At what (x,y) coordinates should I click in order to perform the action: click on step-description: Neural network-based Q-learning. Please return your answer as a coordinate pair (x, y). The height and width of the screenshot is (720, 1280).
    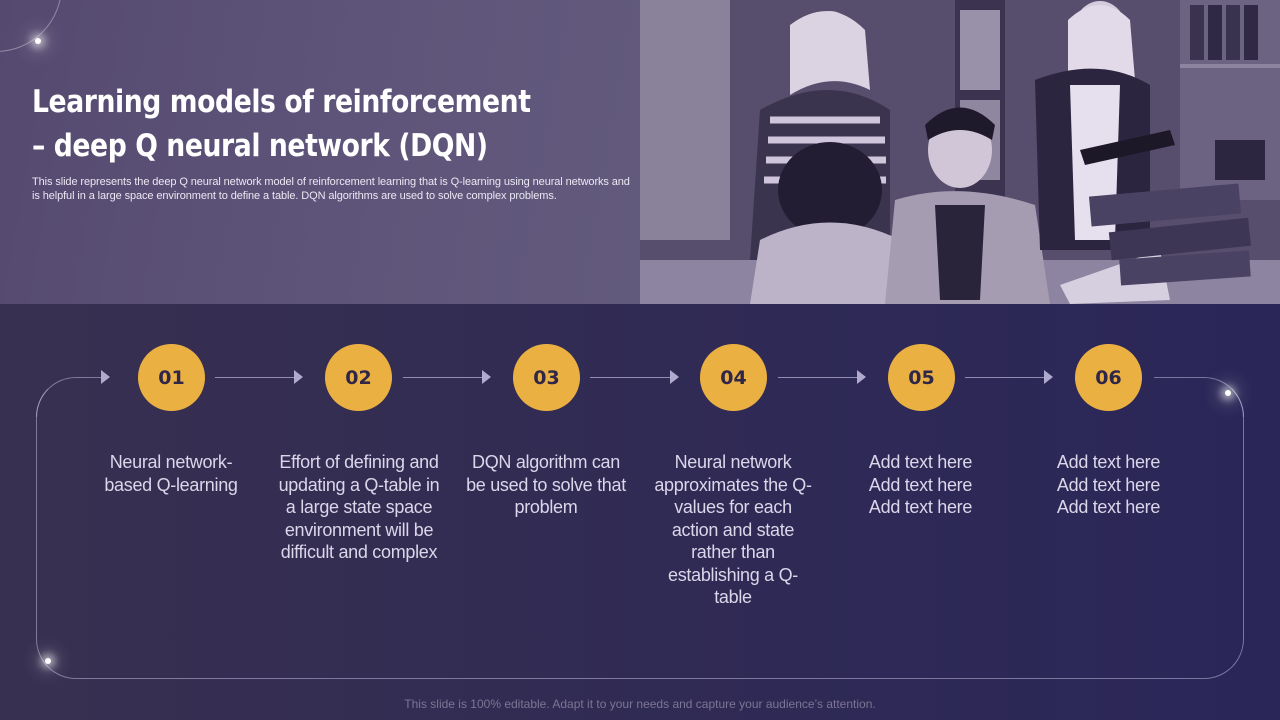
    Looking at the image, I should click on (171, 473).